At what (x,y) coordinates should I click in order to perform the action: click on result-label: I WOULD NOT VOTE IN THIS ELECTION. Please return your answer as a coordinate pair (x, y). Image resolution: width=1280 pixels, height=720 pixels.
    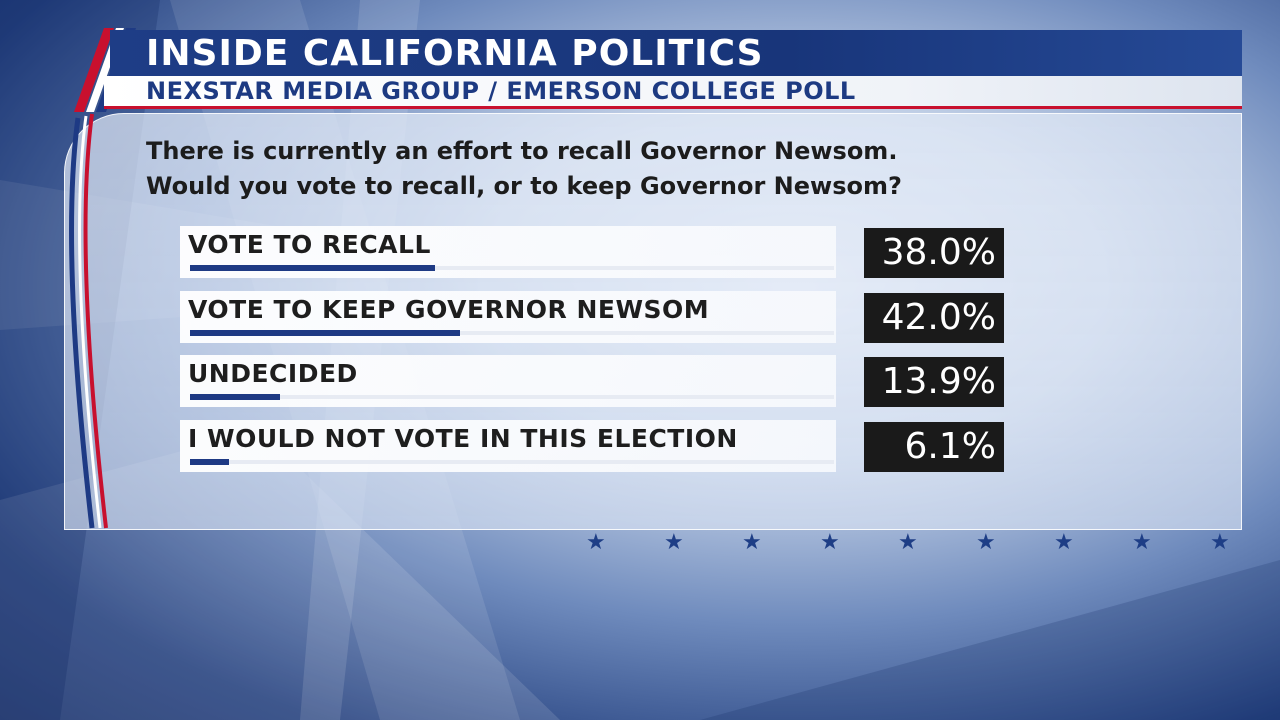
    Looking at the image, I should click on (463, 438).